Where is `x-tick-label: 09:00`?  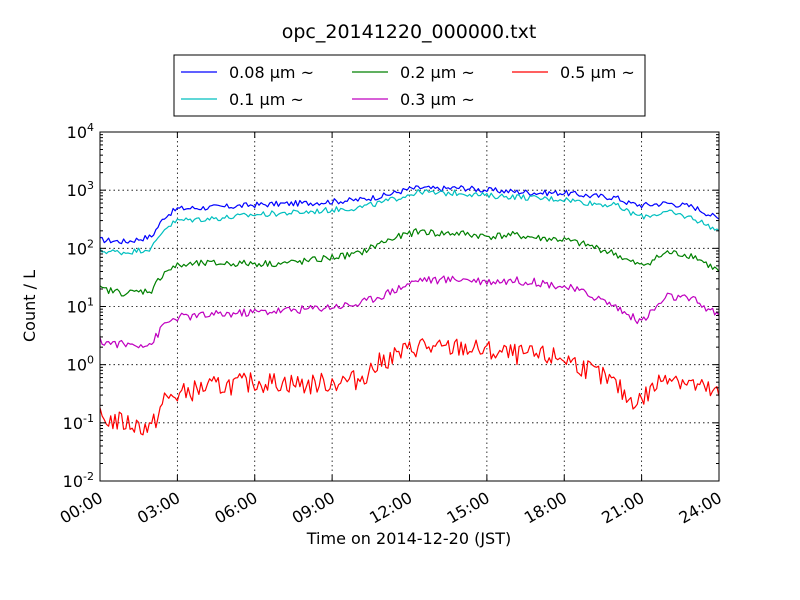
x-tick-label: 09:00 is located at coordinates (313, 508).